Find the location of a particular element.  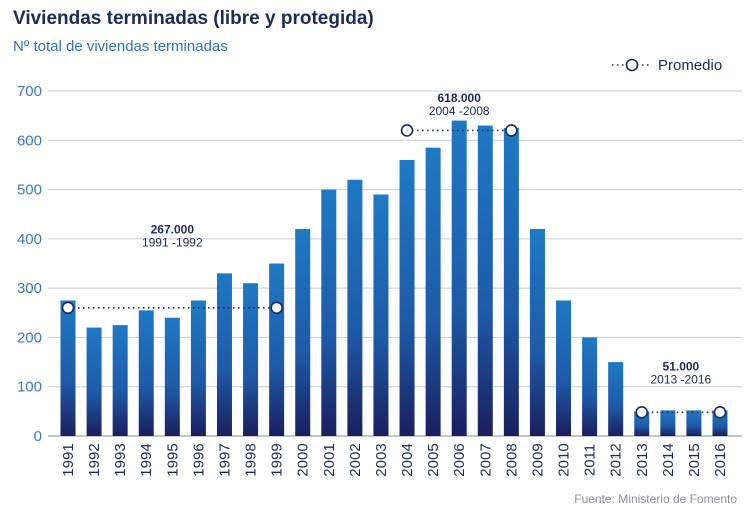

x-tick-label: 2000 is located at coordinates (303, 459).